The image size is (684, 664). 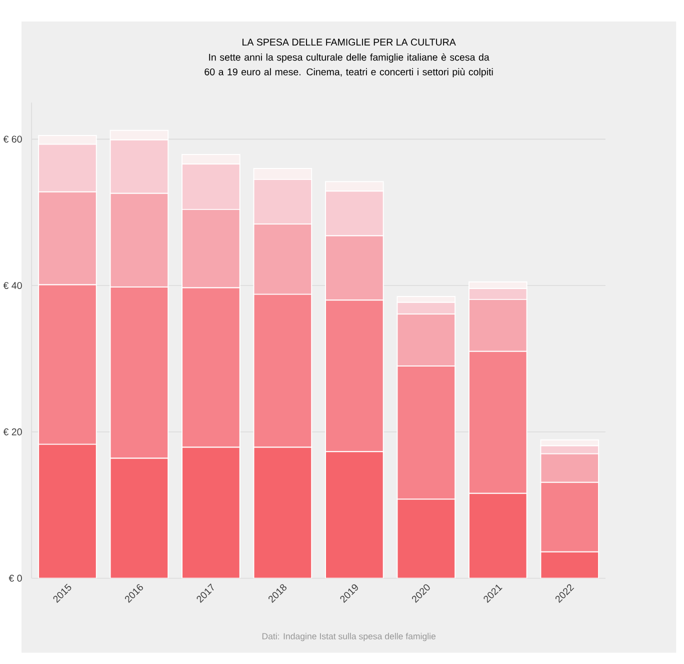 What do you see at coordinates (12, 285) in the screenshot?
I see `y-tick-label: € 40` at bounding box center [12, 285].